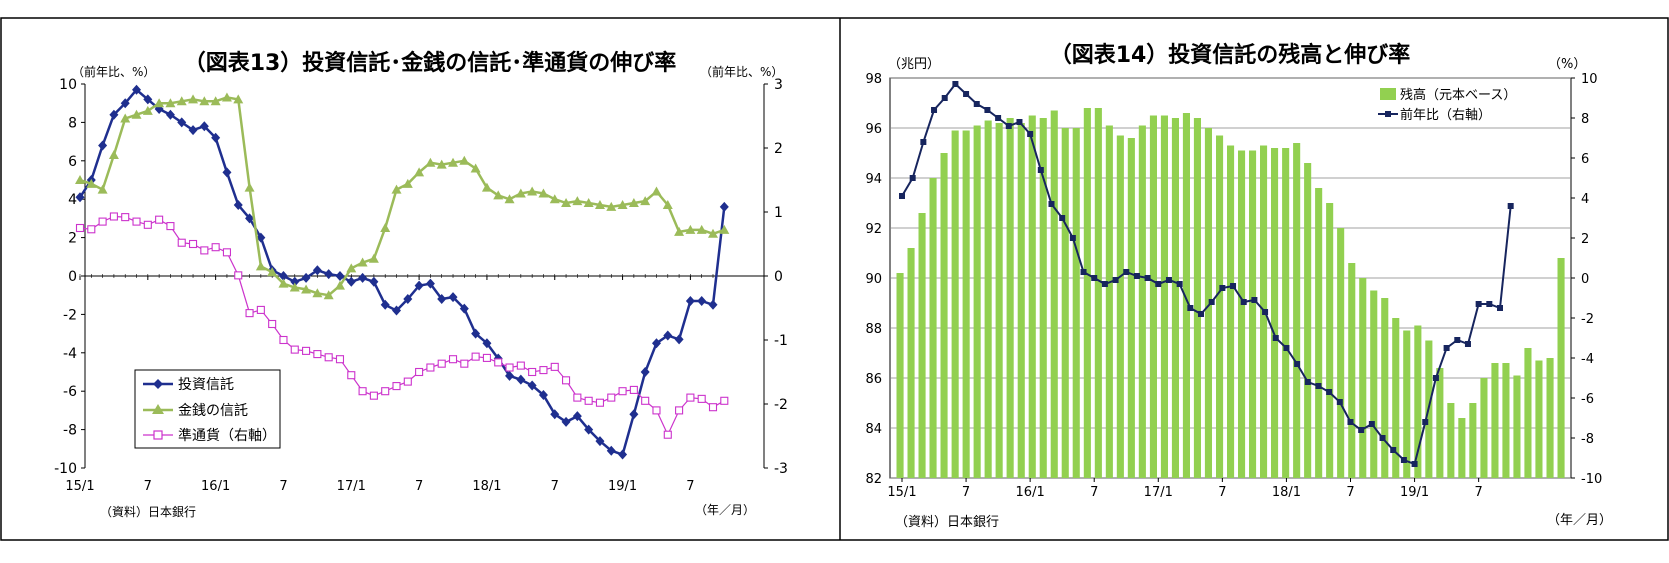 The height and width of the screenshot is (563, 1669). What do you see at coordinates (1158, 492) in the screenshot?
I see `chart14-x-tick-label: 17/1` at bounding box center [1158, 492].